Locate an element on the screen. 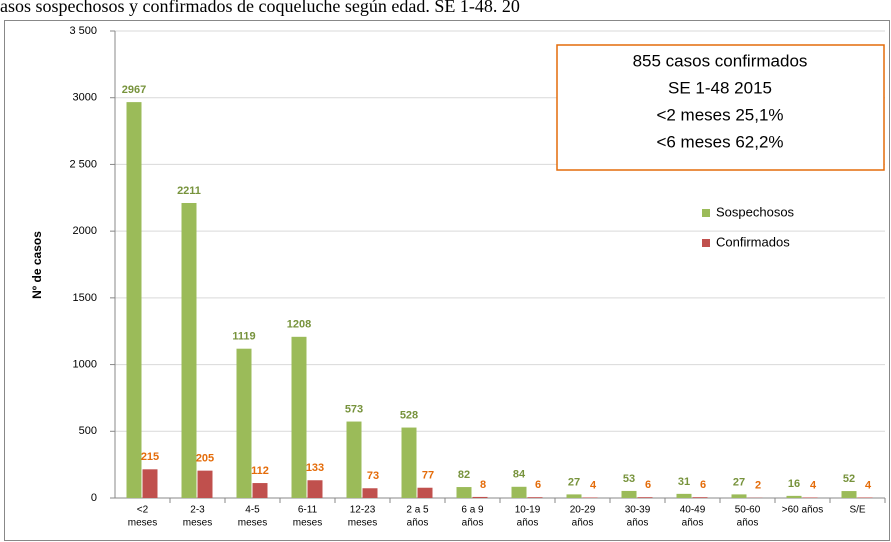 This screenshot has height=542, width=891. value-label: 215 is located at coordinates (150, 457).